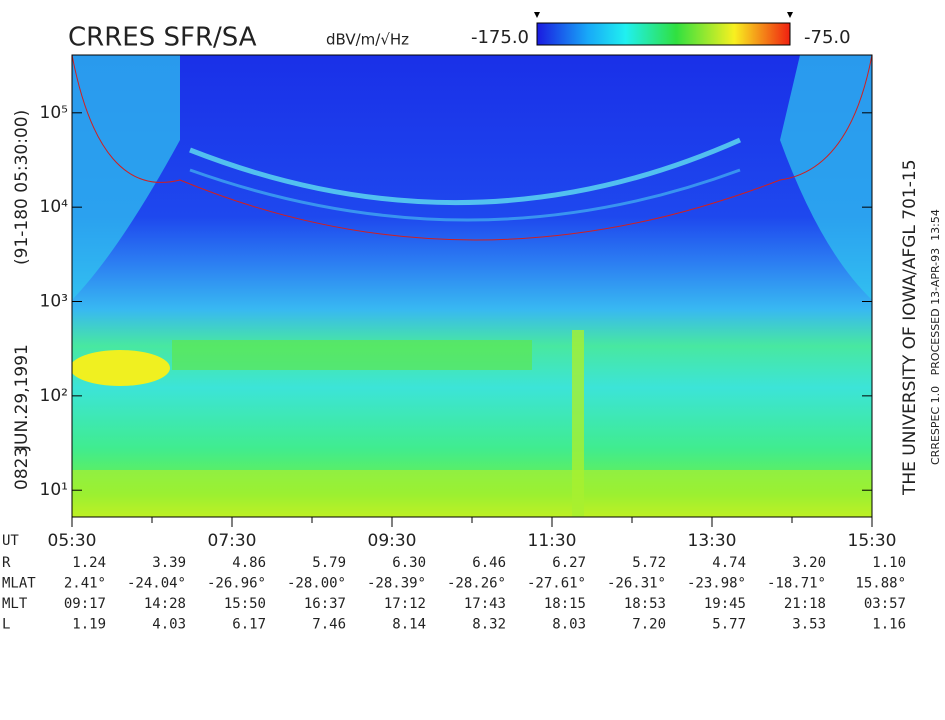 This screenshot has width=945, height=720. What do you see at coordinates (19, 584) in the screenshot?
I see `ephemeris-label: MLAT` at bounding box center [19, 584].